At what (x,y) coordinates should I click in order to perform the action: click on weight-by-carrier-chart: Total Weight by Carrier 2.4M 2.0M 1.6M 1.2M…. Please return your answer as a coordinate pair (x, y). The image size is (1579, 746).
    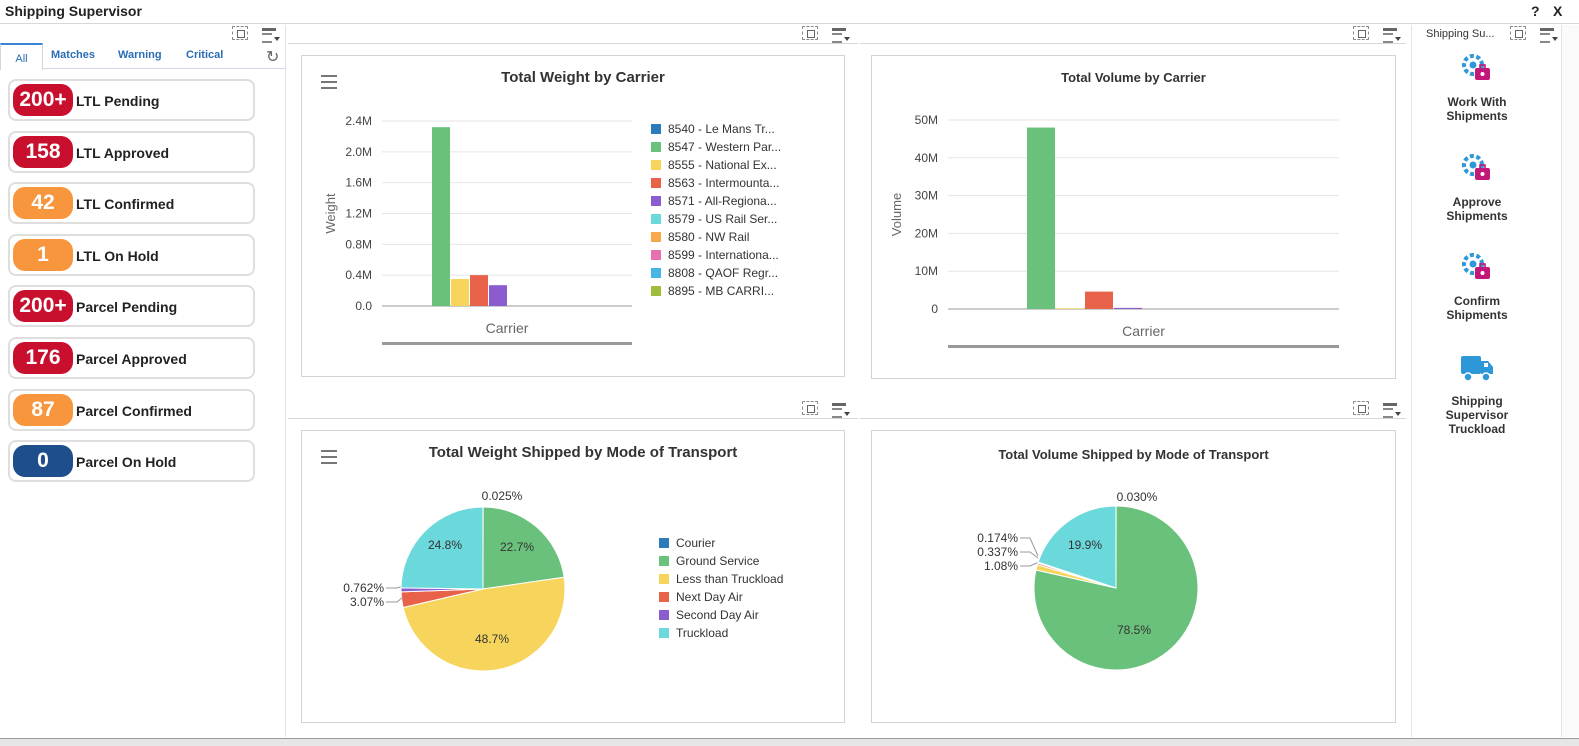
    Looking at the image, I should click on (573, 216).